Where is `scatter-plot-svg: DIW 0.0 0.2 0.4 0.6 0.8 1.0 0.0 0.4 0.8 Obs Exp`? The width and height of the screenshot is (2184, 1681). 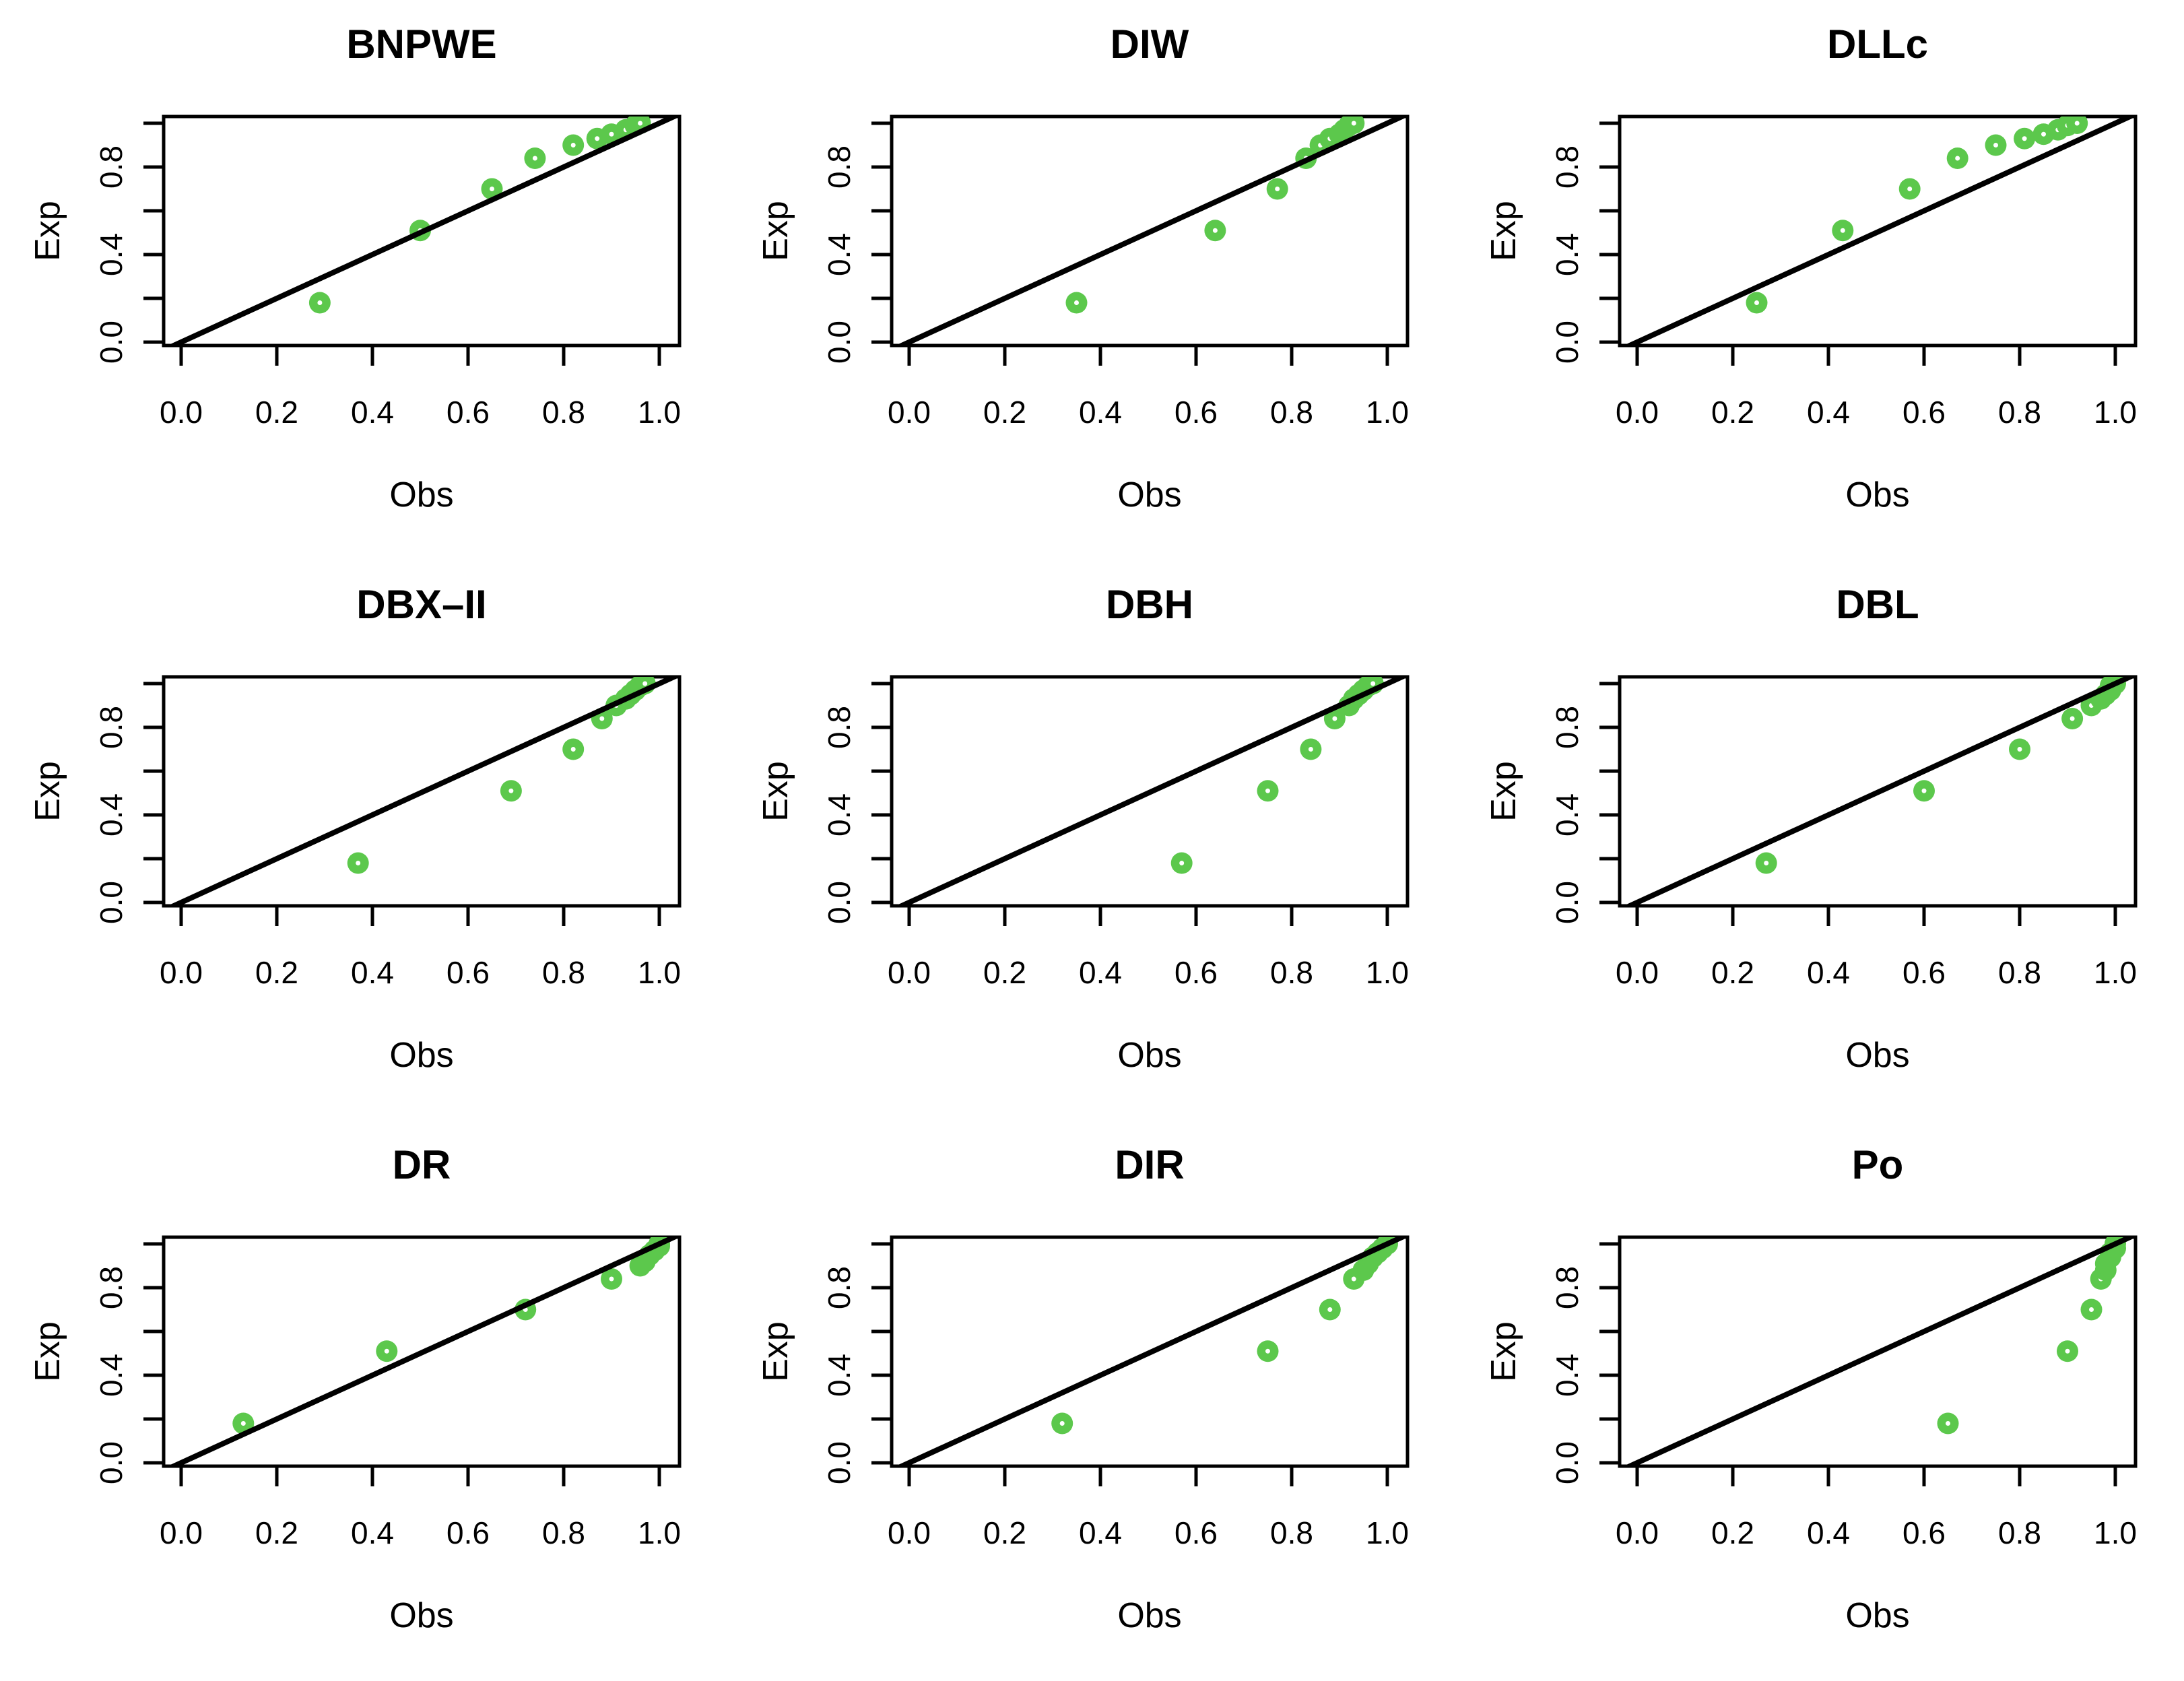
scatter-plot-svg: DIW 0.0 0.2 0.4 0.6 0.8 1.0 0.0 0.4 0.8 Obs Exp is located at coordinates (1083, 268).